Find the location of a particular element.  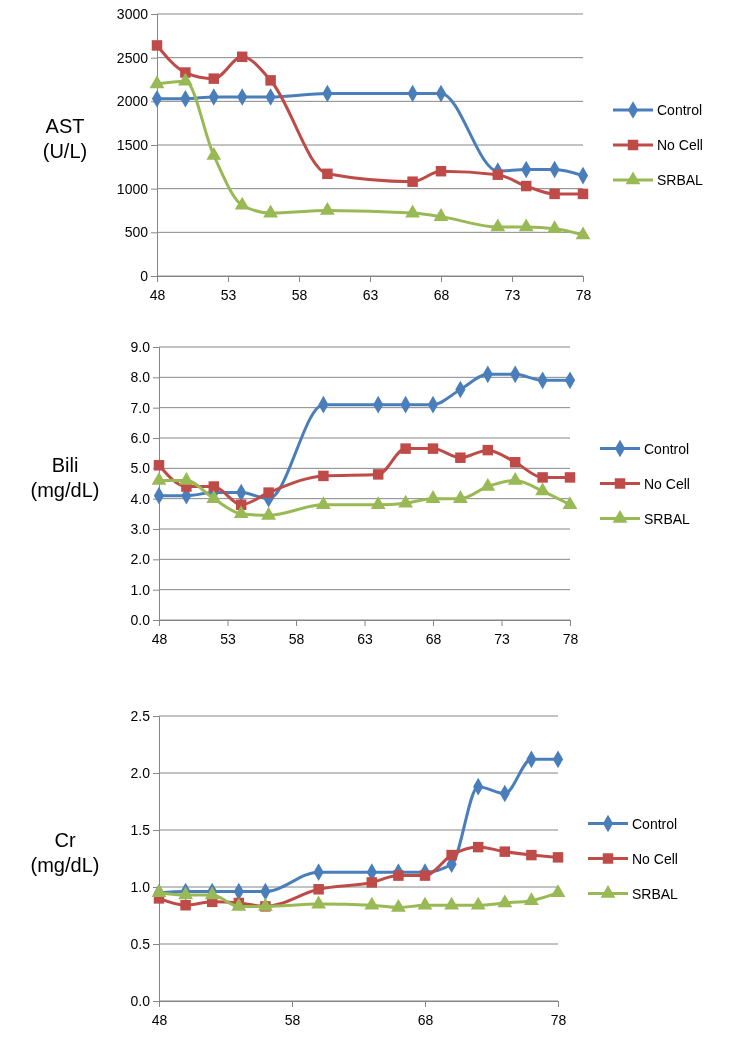

y-tick-label: 2.5 is located at coordinates (140, 715).